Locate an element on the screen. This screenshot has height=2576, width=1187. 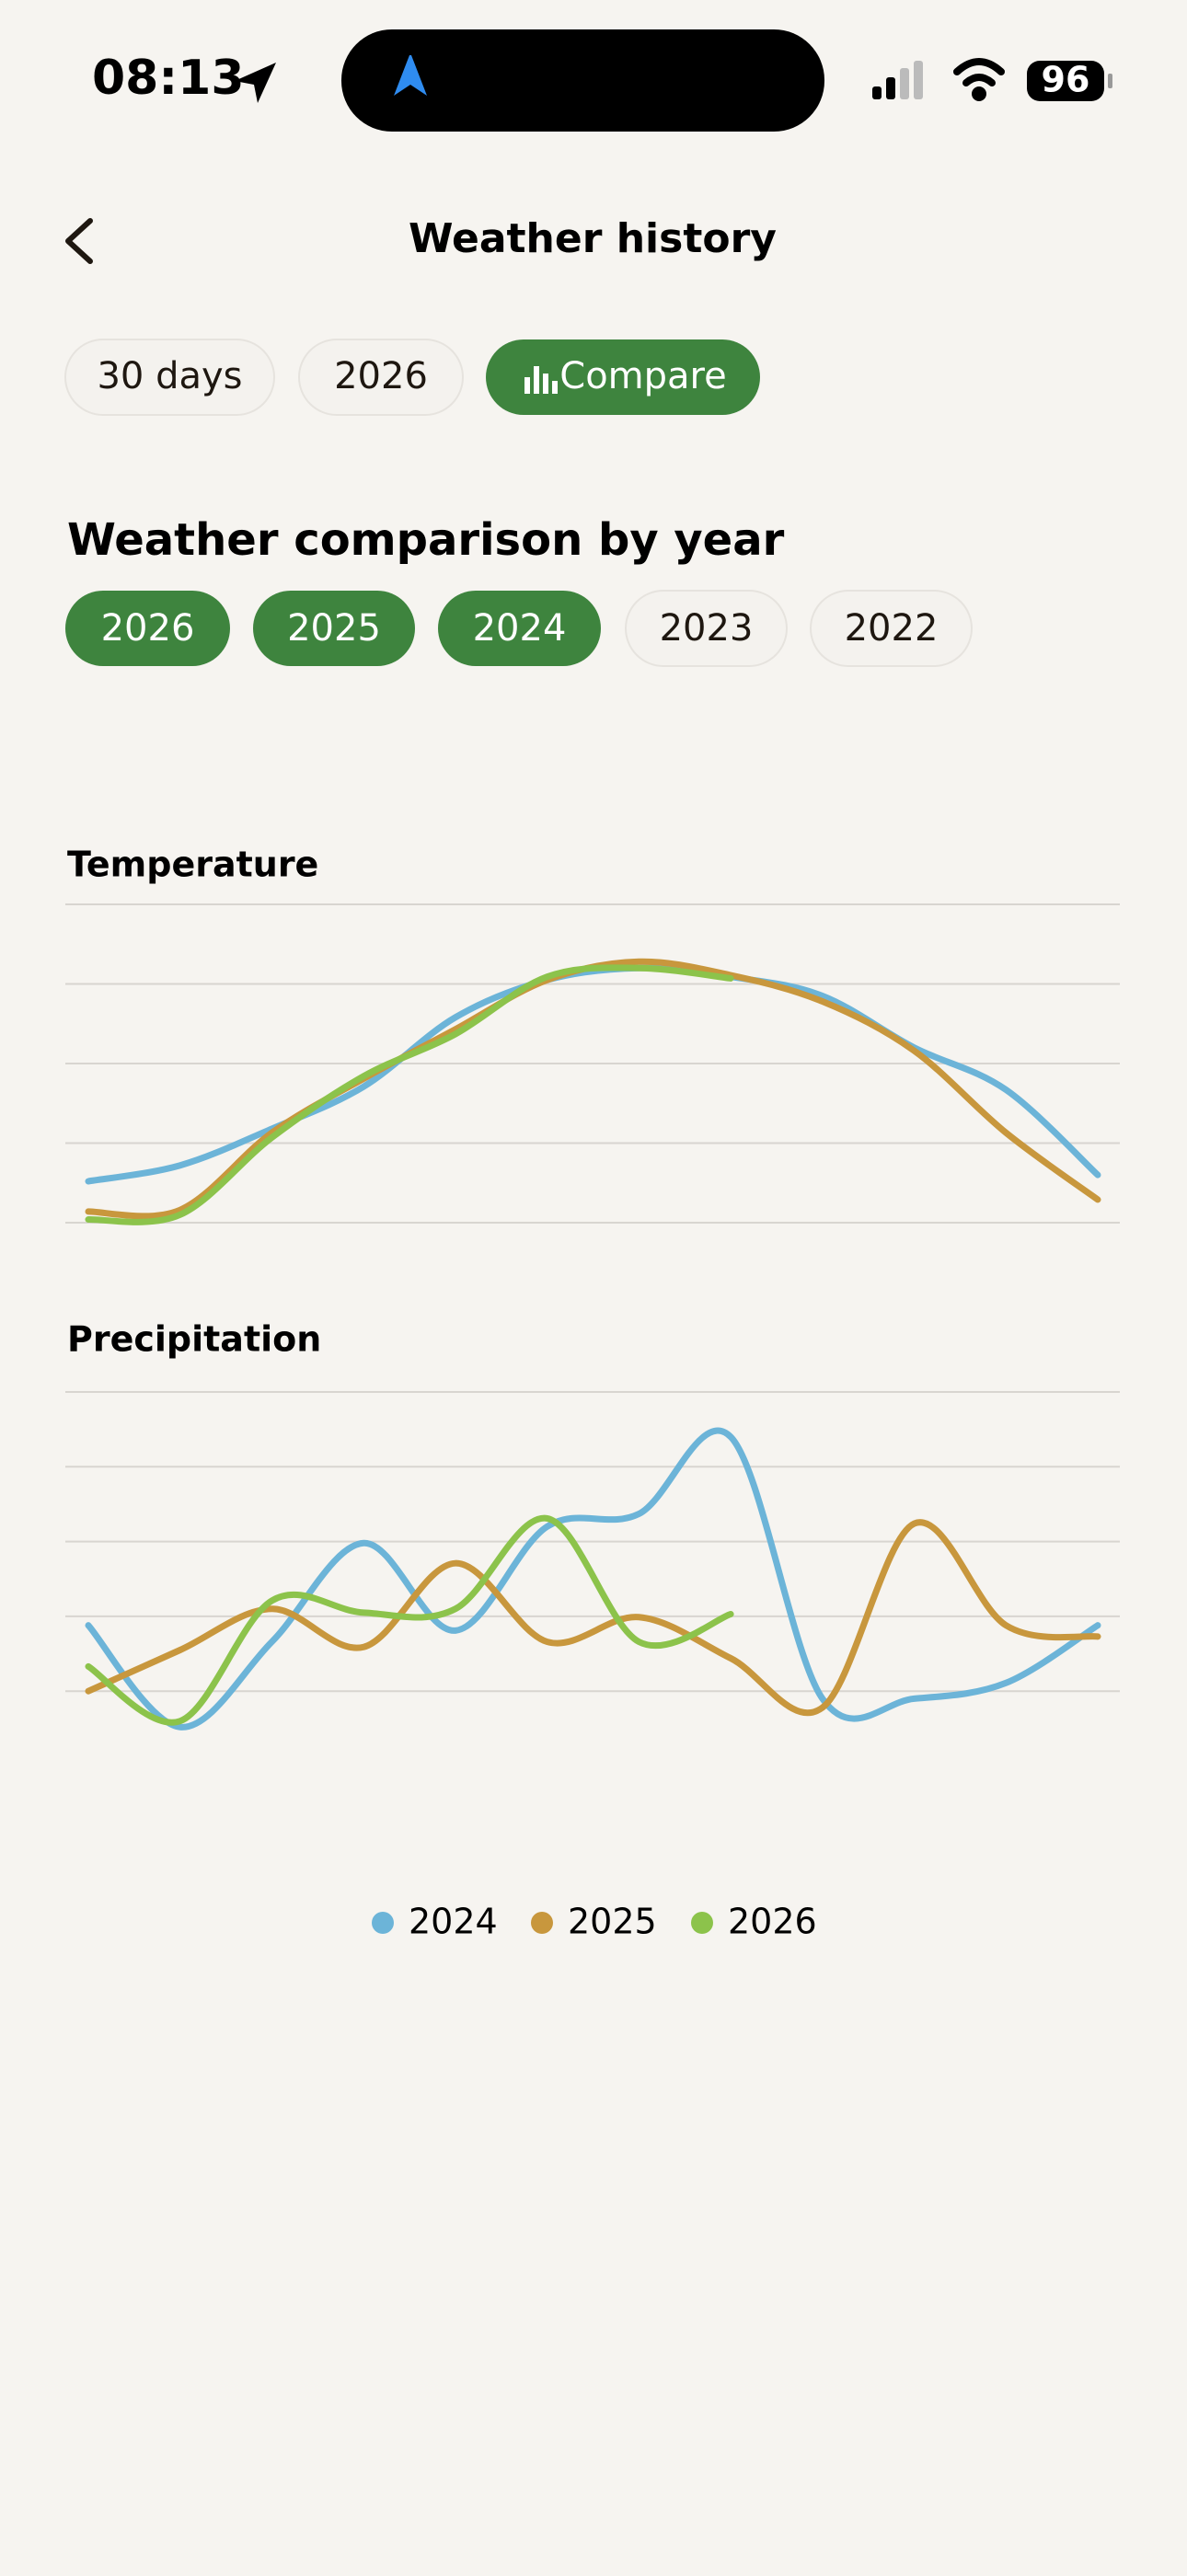
year-chip: 2024 is located at coordinates (519, 628).